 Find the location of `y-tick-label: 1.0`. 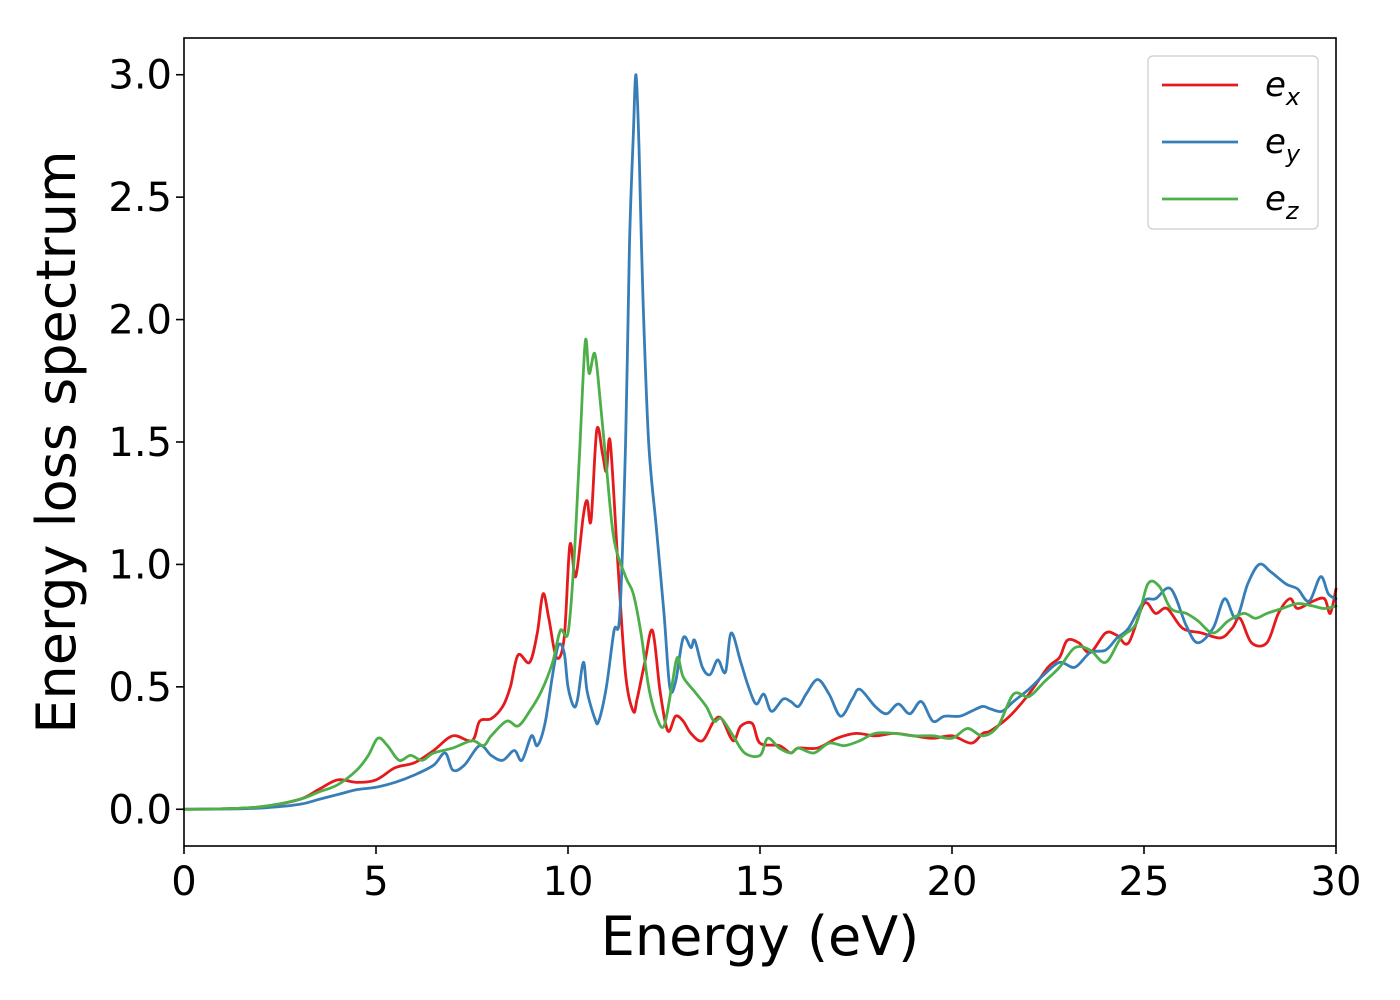

y-tick-label: 1.0 is located at coordinates (140, 565).